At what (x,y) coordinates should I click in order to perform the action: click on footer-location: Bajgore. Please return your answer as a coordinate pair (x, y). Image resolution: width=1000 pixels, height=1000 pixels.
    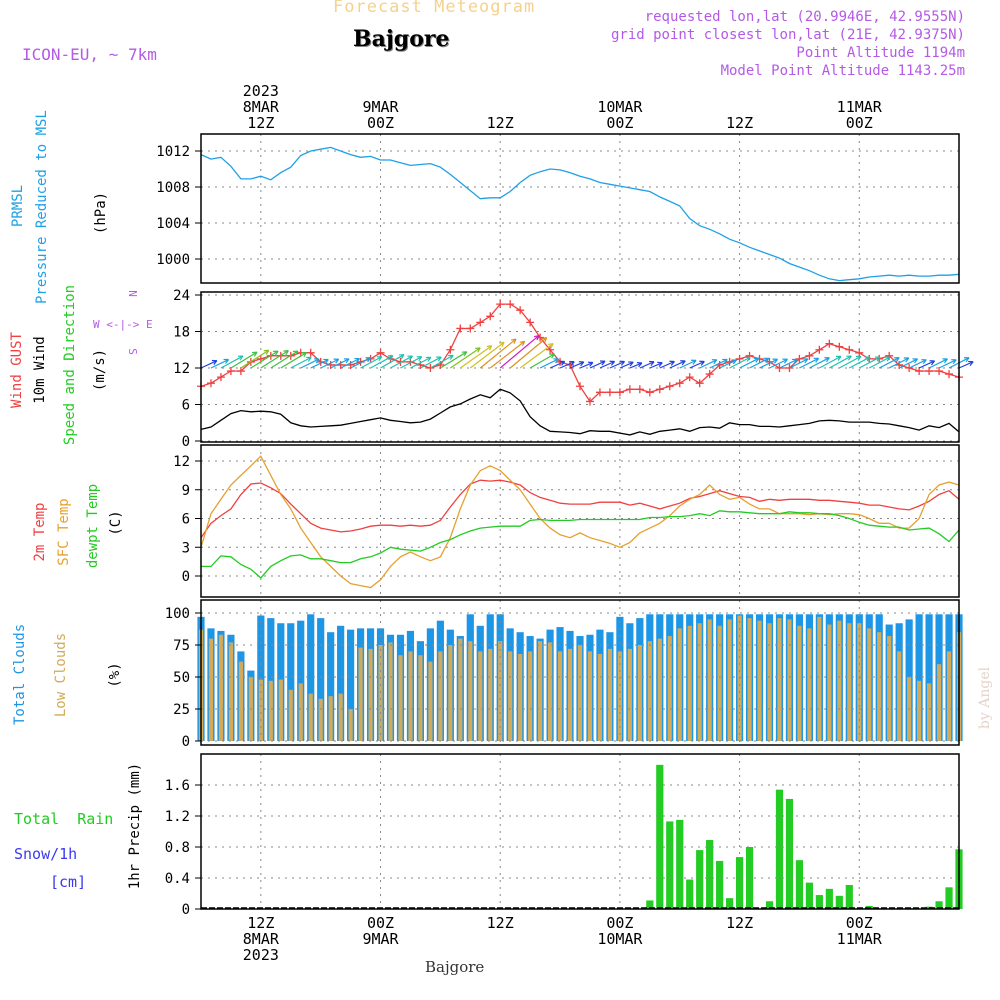
    Looking at the image, I should click on (455, 967).